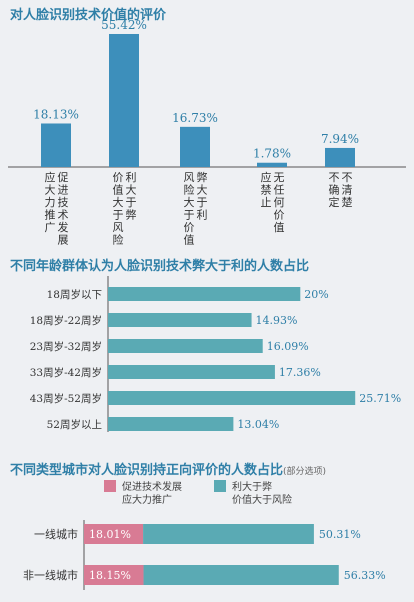  Describe the element at coordinates (347, 190) in the screenshot. I see `category-label-4-0-1: 清` at that location.